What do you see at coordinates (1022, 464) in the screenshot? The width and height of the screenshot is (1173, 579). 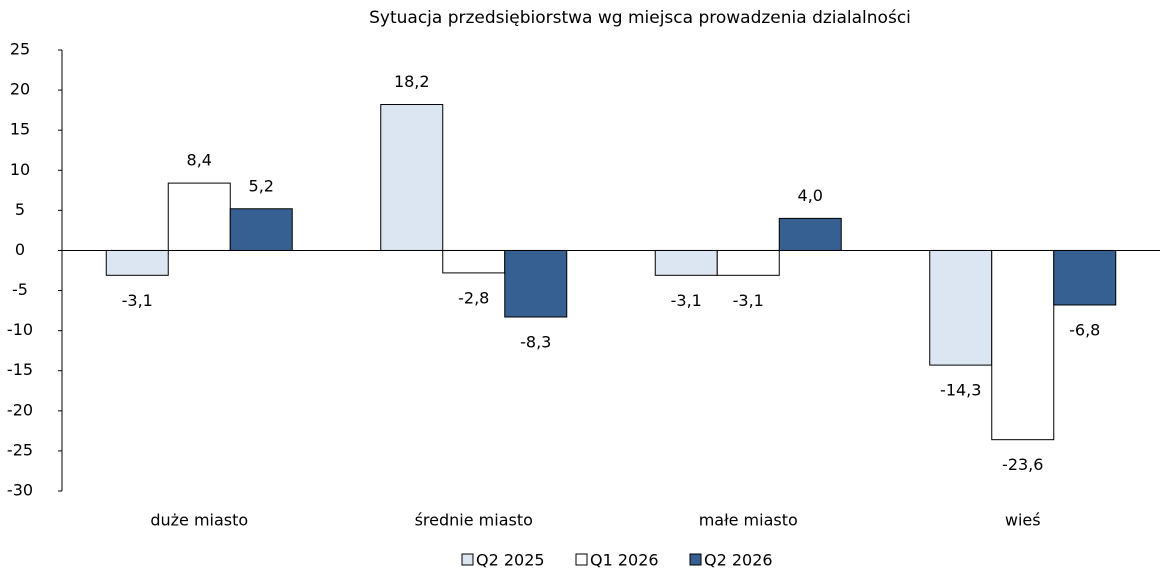 I see `data-label: -23,6` at bounding box center [1022, 464].